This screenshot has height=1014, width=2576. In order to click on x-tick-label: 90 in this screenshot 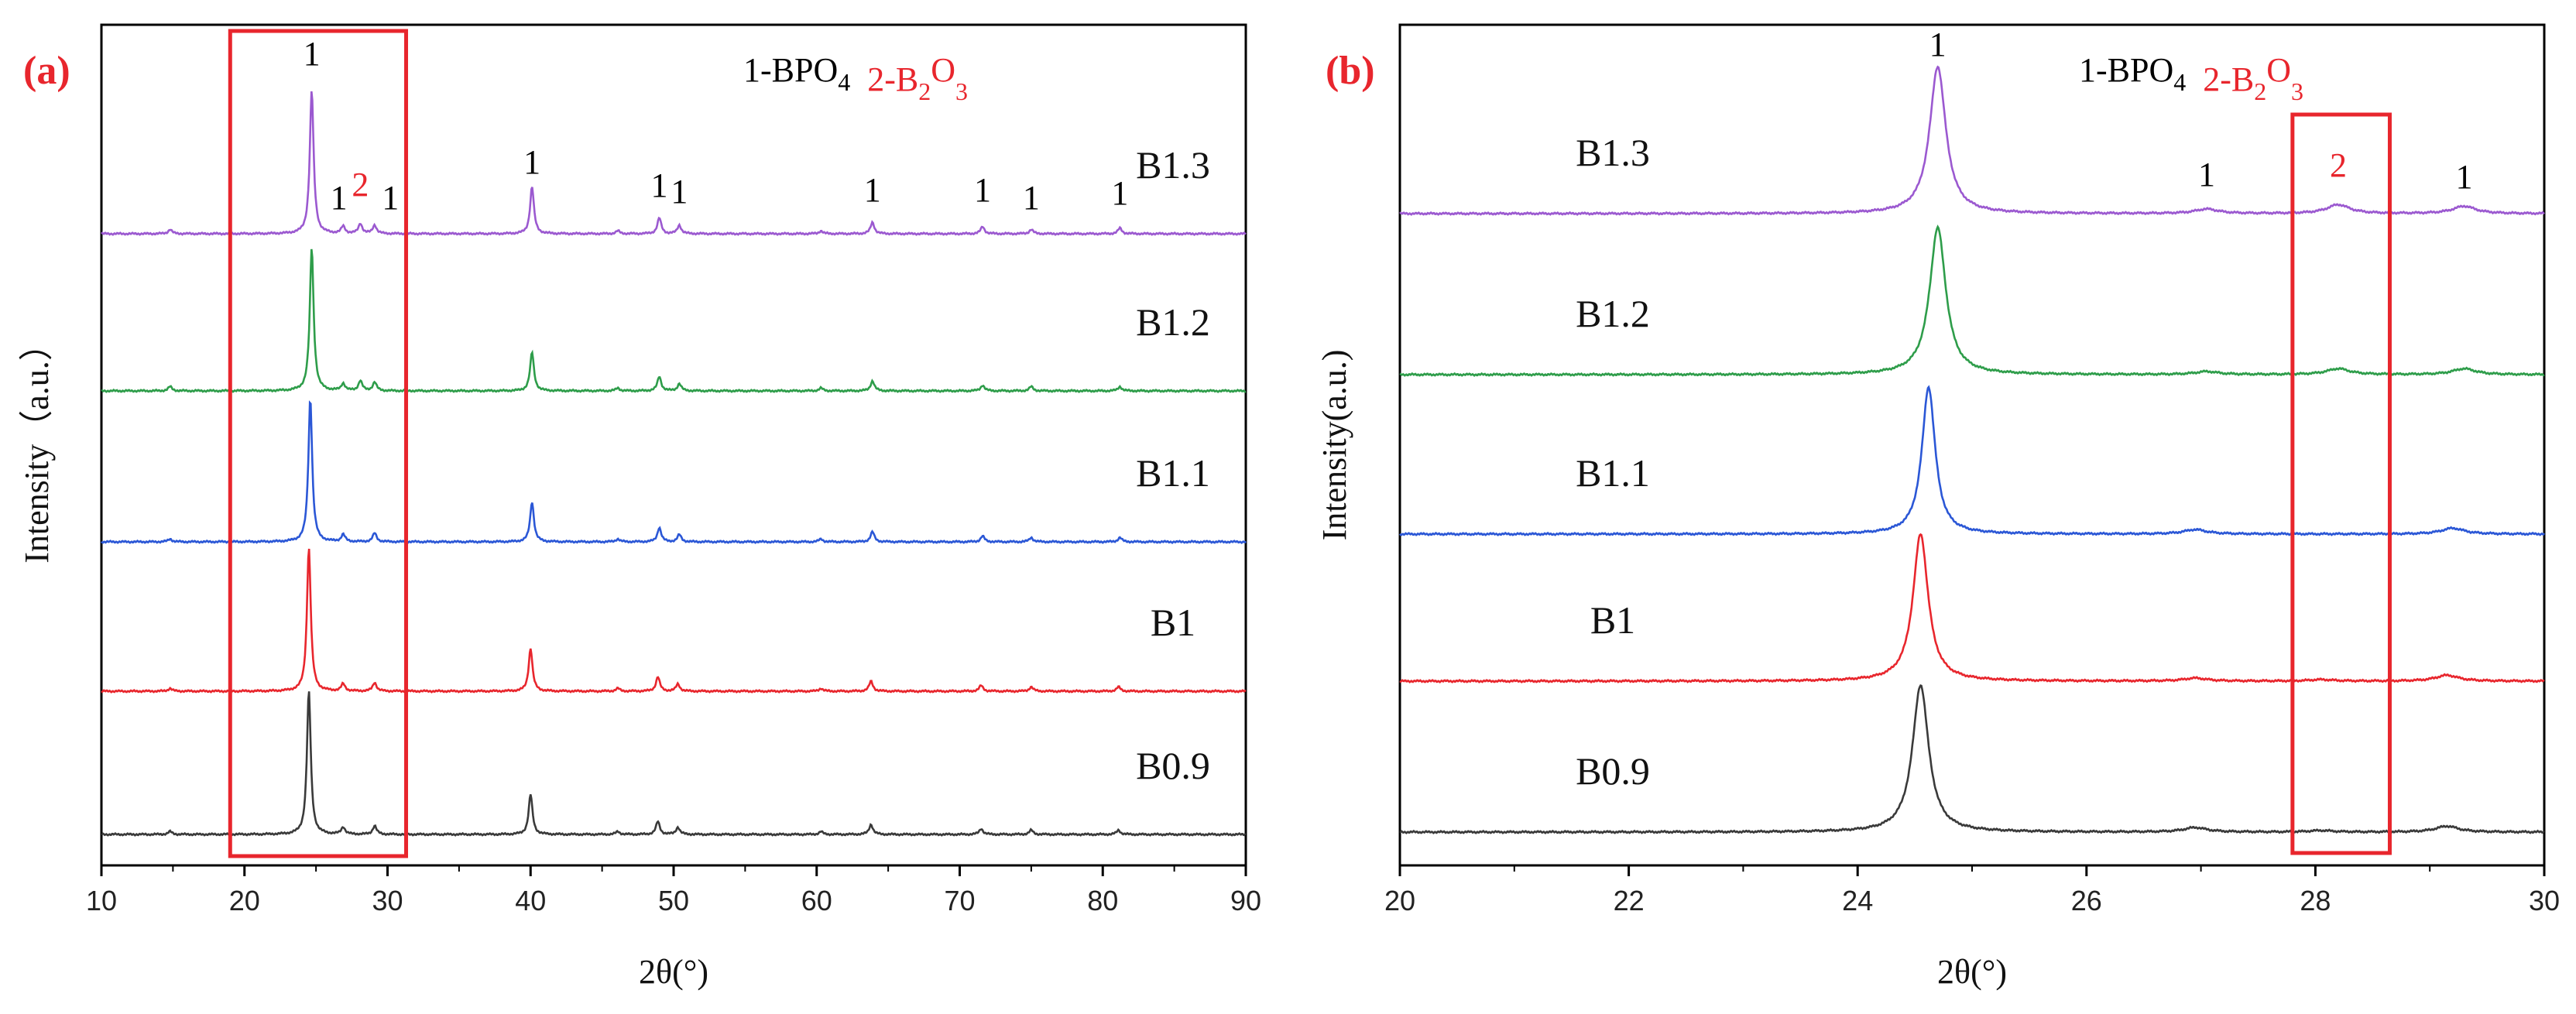, I will do `click(1245, 900)`.